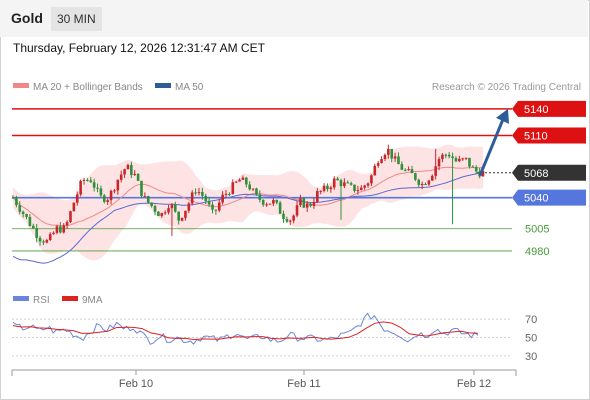 Image resolution: width=590 pixels, height=400 pixels. I want to click on time-axis: Feb 10 Feb 11 Feb 12, so click(264, 379).